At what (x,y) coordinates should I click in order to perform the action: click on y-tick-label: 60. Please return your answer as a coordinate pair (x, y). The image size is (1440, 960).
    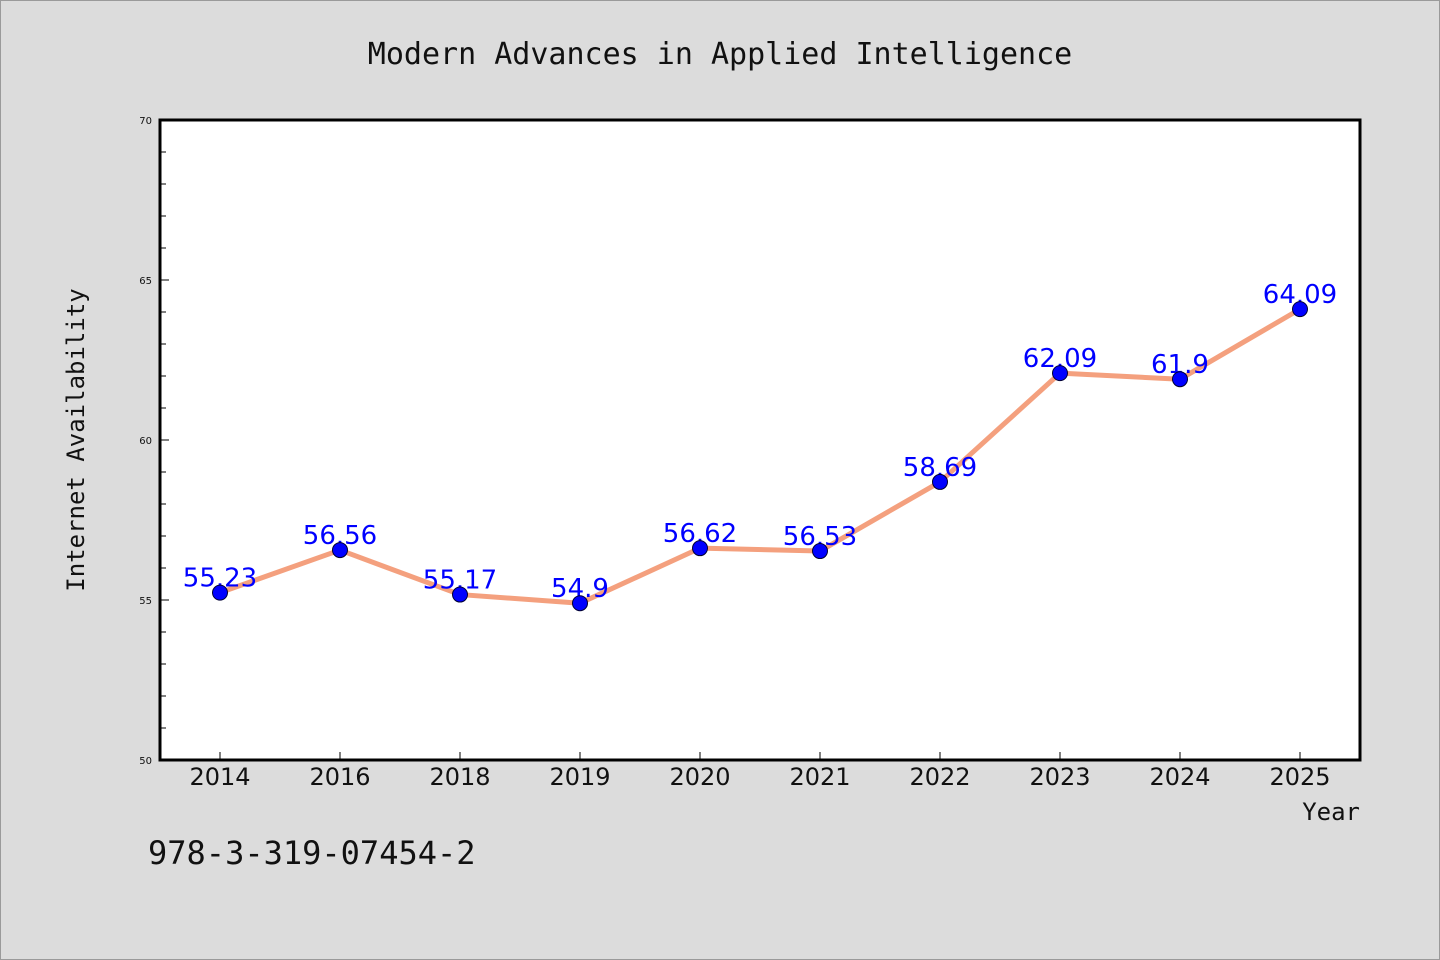
    Looking at the image, I should click on (145, 441).